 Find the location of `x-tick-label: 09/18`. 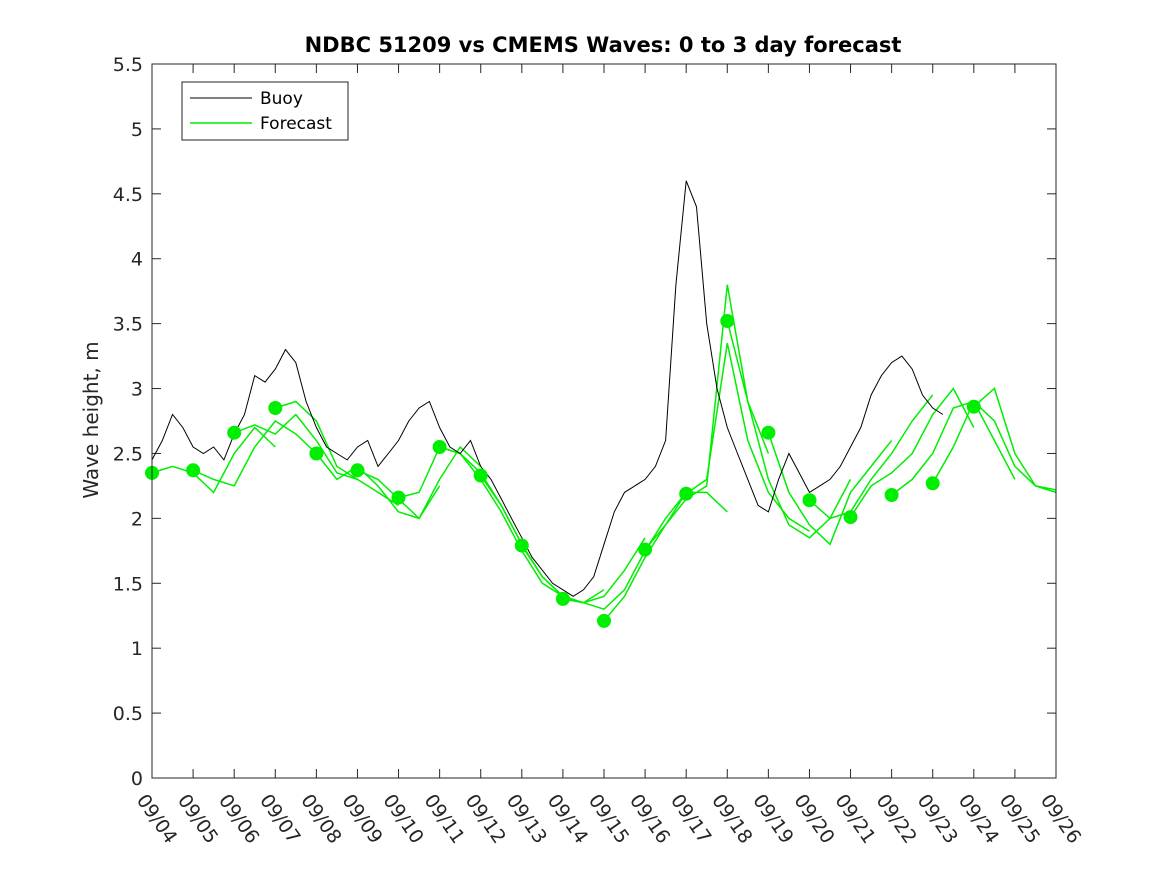

x-tick-label: 09/18 is located at coordinates (731, 818).